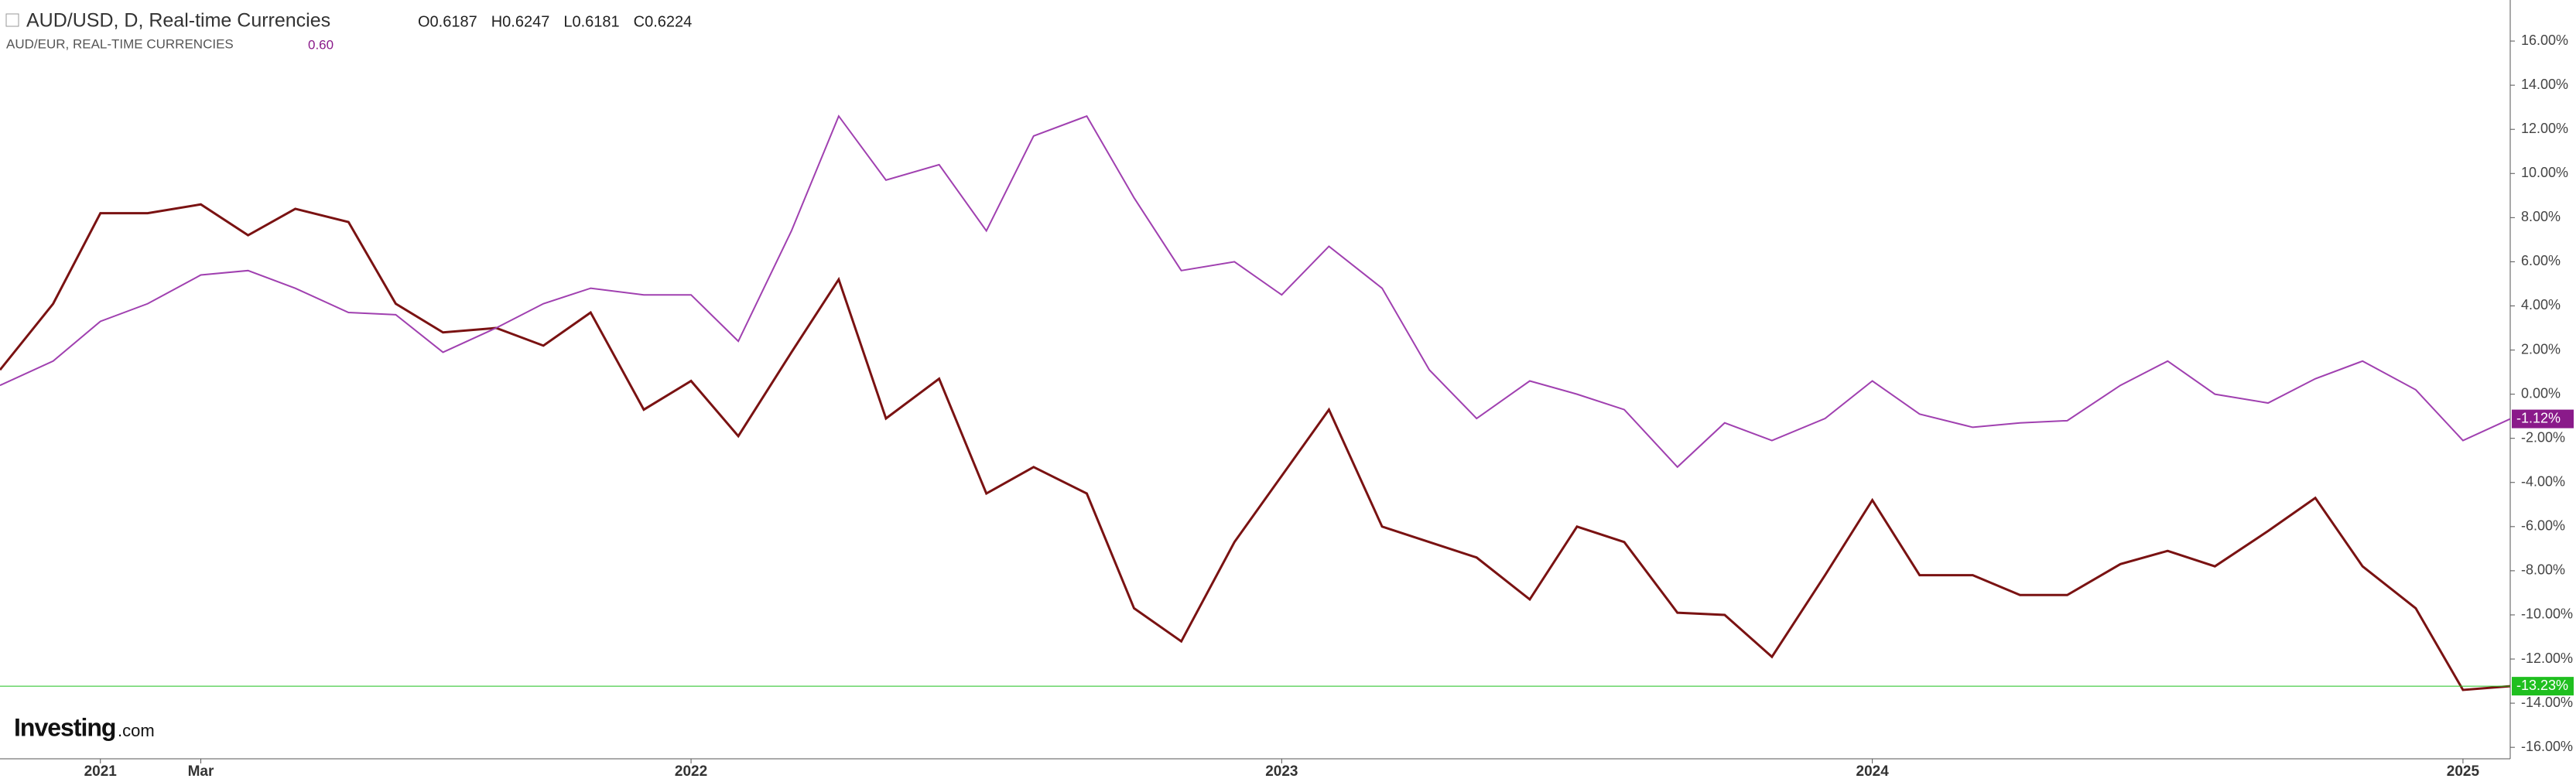  Describe the element at coordinates (201, 771) in the screenshot. I see `x-tick-label: Mar` at that location.